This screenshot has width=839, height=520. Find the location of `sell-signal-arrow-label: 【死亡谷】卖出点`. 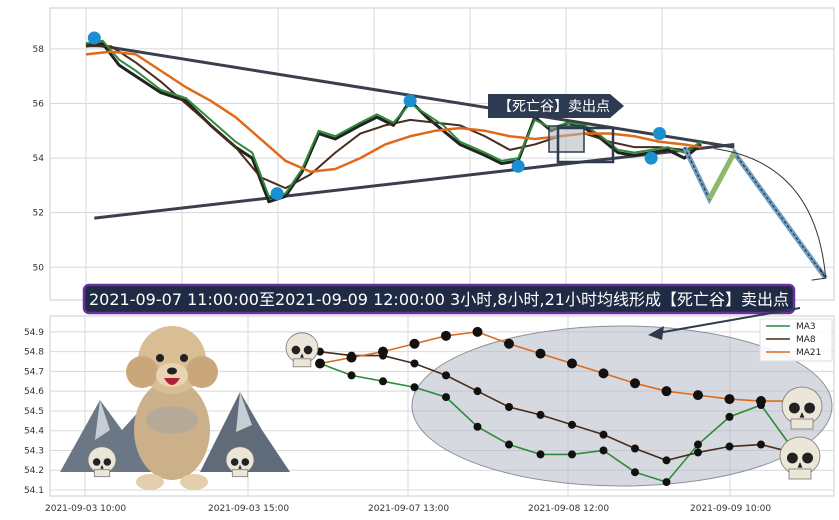

sell-signal-arrow-label: 【死亡谷】卖出点 is located at coordinates (556, 106).